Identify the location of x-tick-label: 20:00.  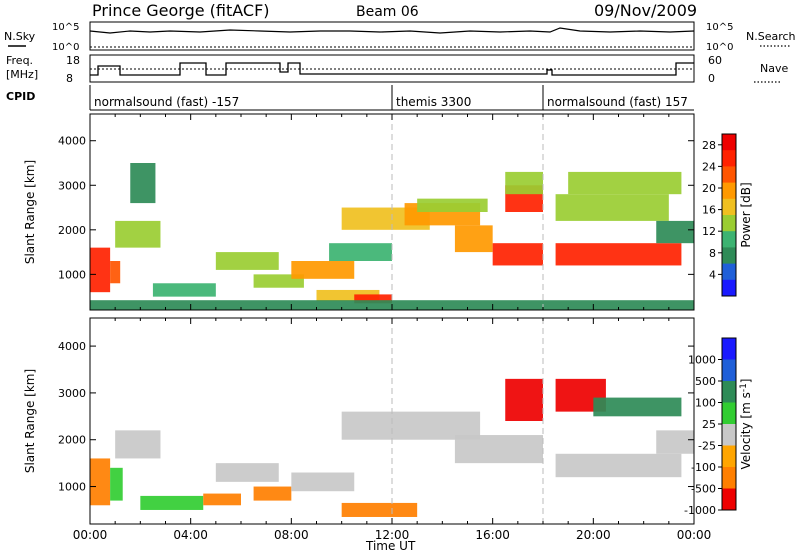
(593, 535).